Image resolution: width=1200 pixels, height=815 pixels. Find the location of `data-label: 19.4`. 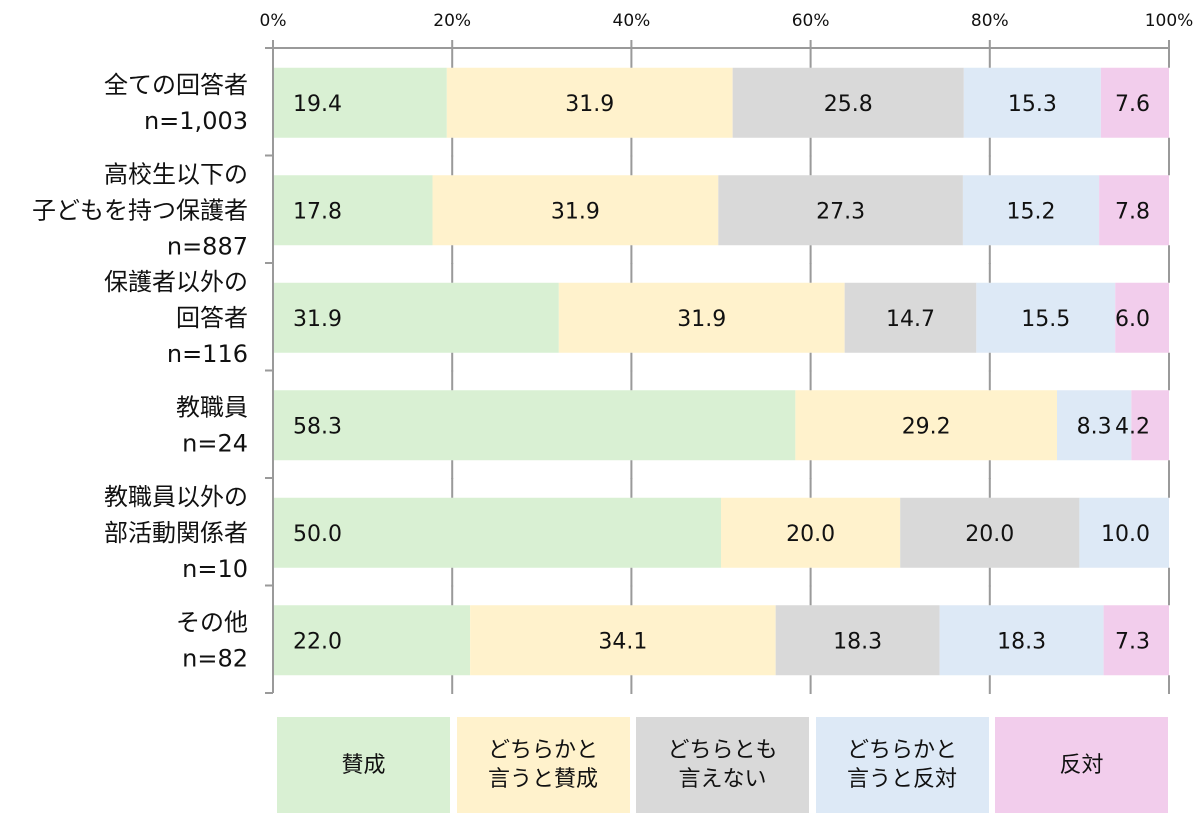

data-label: 19.4 is located at coordinates (317, 104).